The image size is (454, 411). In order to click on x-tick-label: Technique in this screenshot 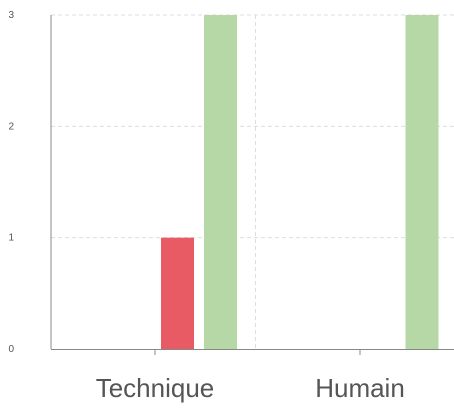, I will do `click(155, 388)`.